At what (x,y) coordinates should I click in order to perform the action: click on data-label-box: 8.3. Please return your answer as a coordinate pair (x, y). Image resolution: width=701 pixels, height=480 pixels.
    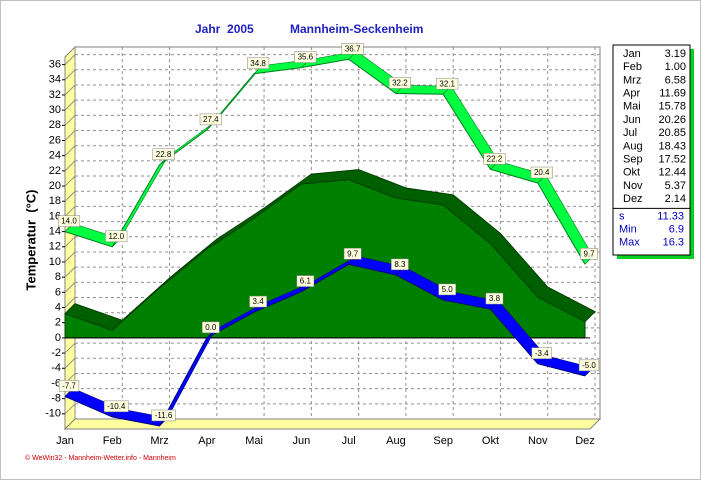
    Looking at the image, I should click on (400, 264).